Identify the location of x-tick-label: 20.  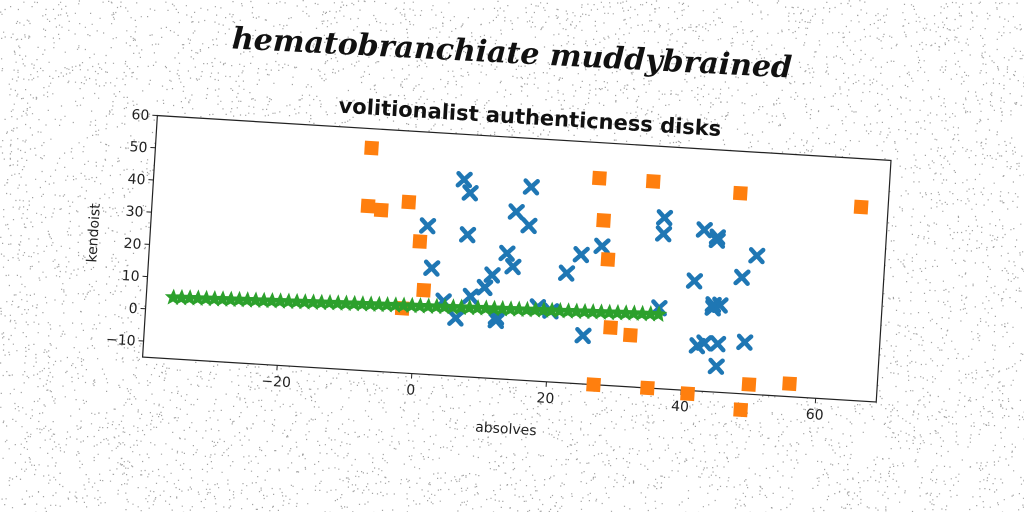
(545, 398).